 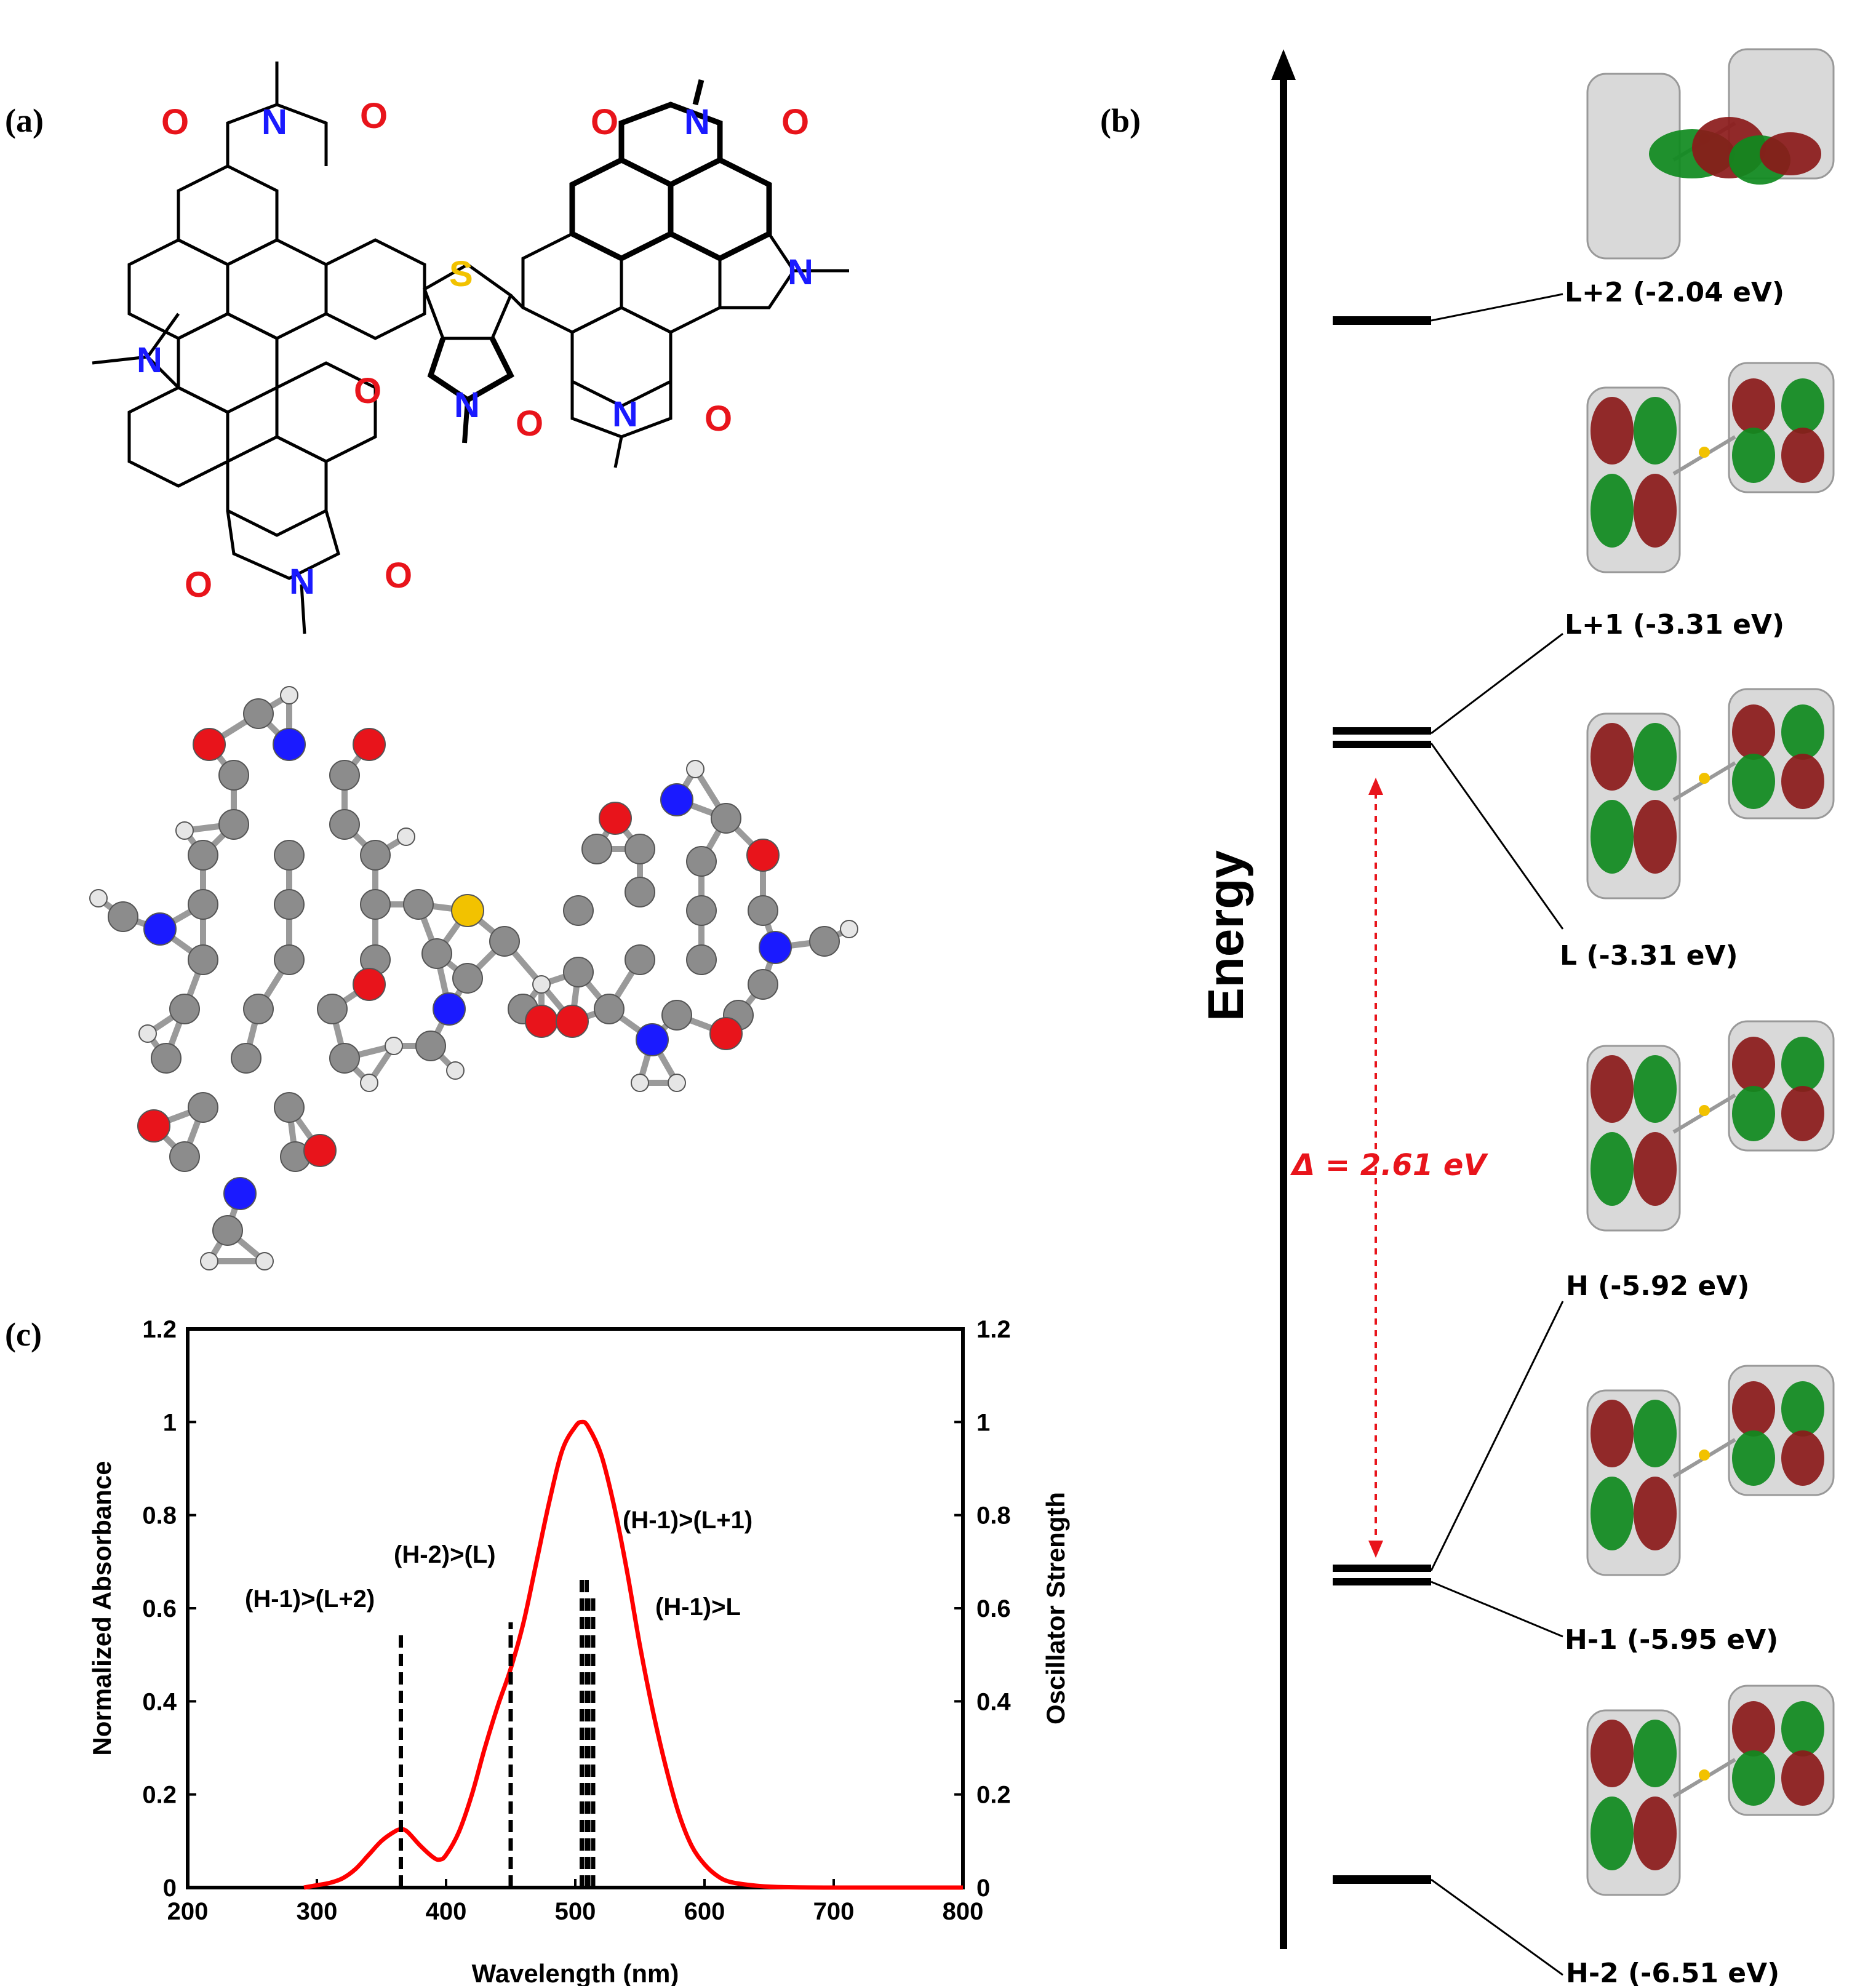 I want to click on transition-label-h1-l: (H-1)>L, so click(x=698, y=1607).